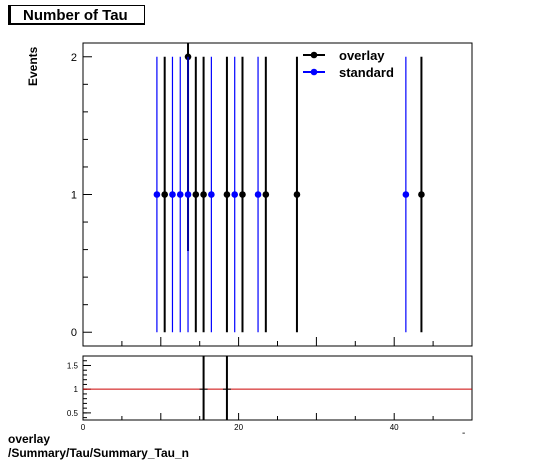 This screenshot has height=462, width=546. Describe the element at coordinates (362, 55) in the screenshot. I see `legend-label: overlay` at that location.